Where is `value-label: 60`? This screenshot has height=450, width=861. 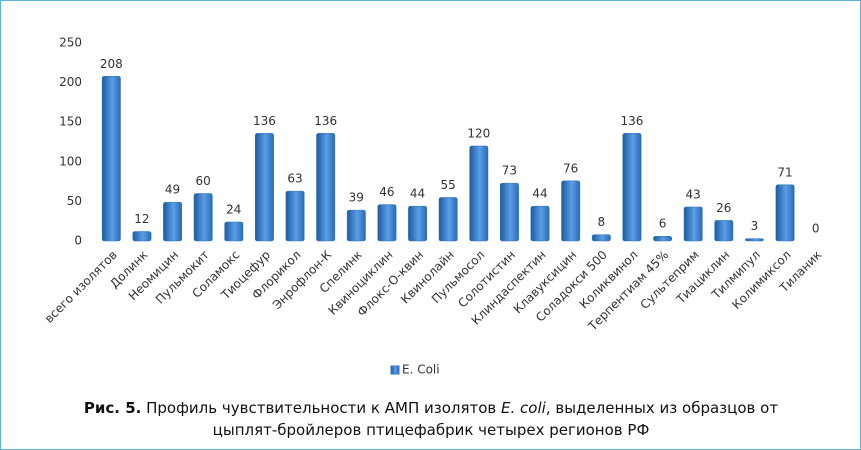 value-label: 60 is located at coordinates (203, 181).